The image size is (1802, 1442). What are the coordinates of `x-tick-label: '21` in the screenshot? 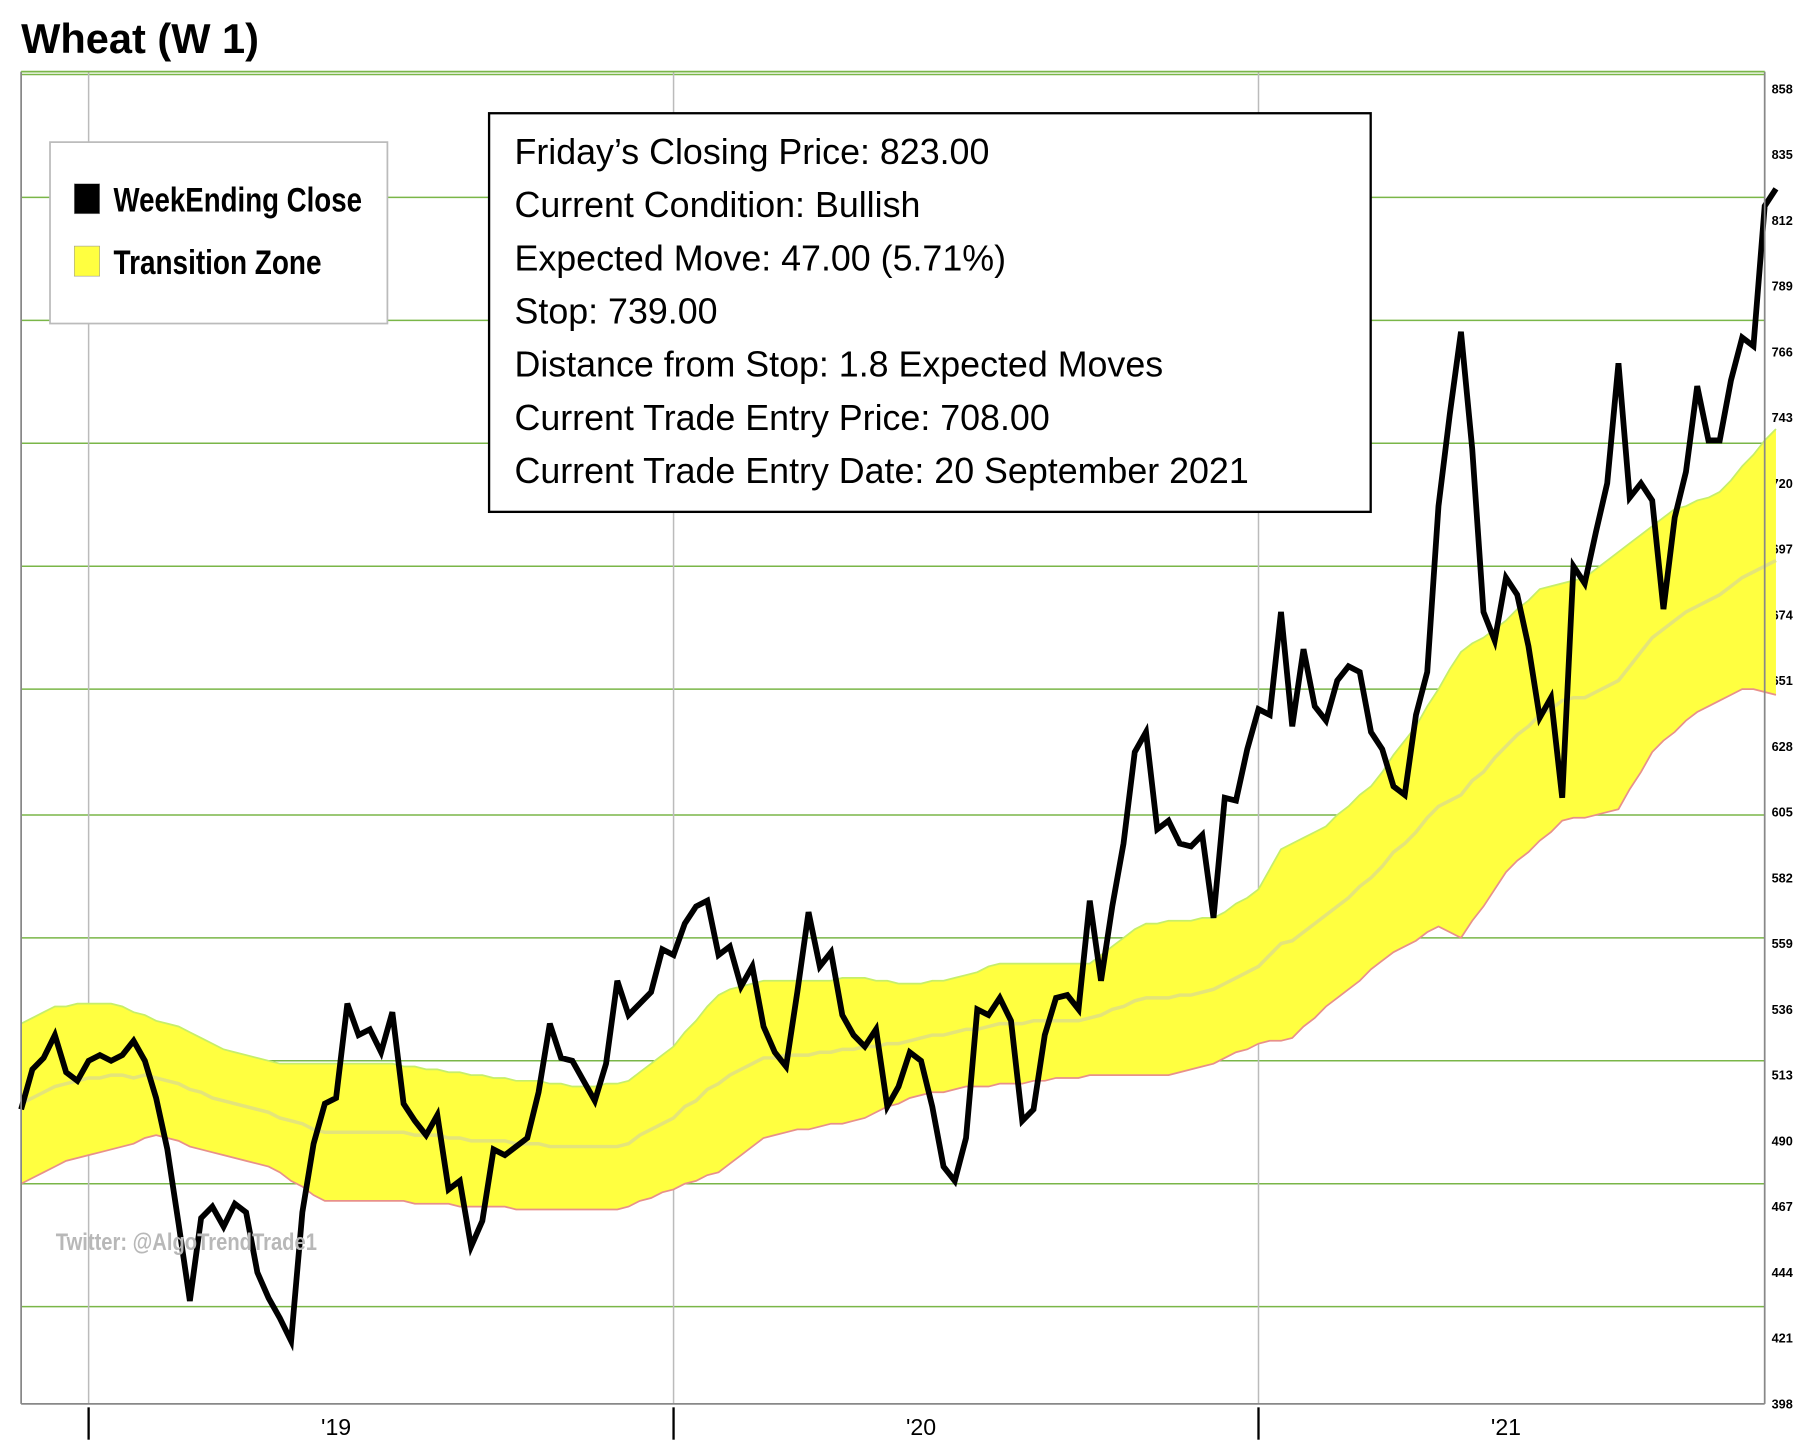 It's located at (1506, 1427).